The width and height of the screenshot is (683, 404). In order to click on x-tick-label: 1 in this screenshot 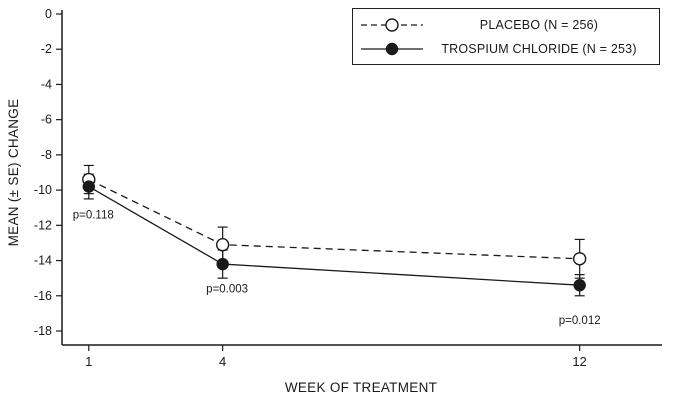, I will do `click(88, 361)`.